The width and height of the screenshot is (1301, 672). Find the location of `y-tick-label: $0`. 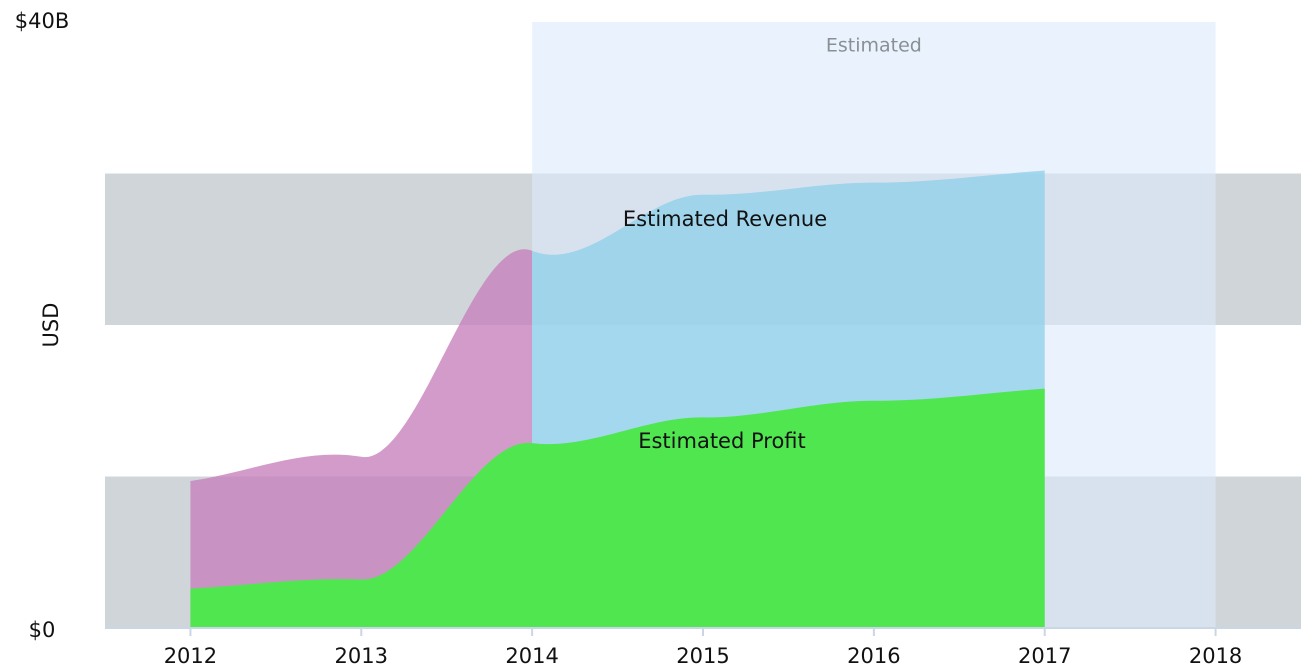

y-tick-label: $0 is located at coordinates (42, 630).